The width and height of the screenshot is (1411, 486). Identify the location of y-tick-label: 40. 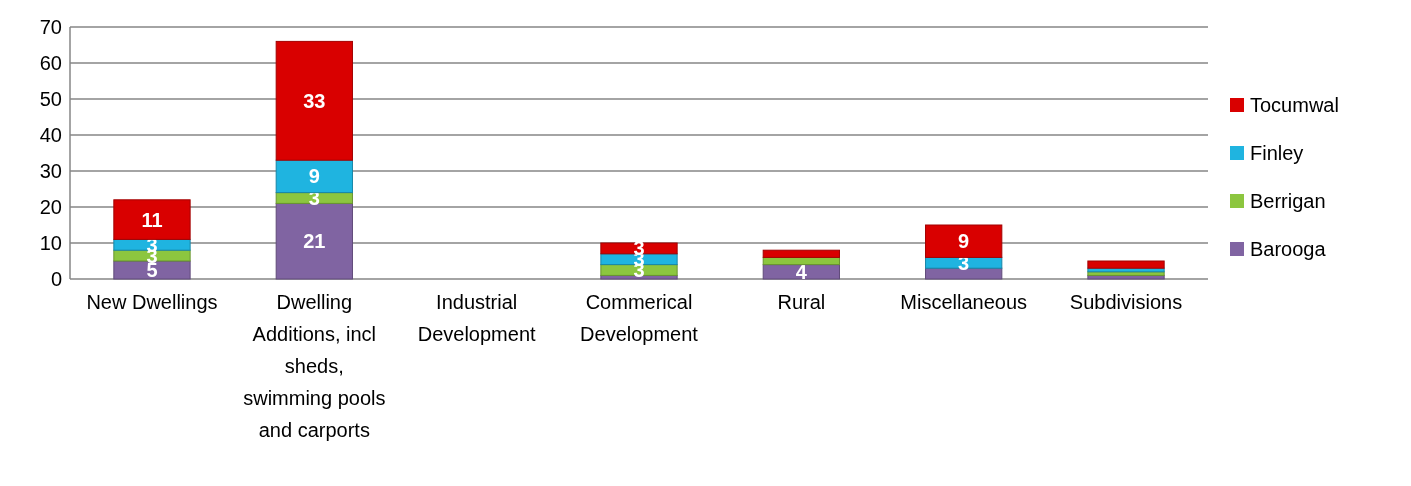
(50, 135).